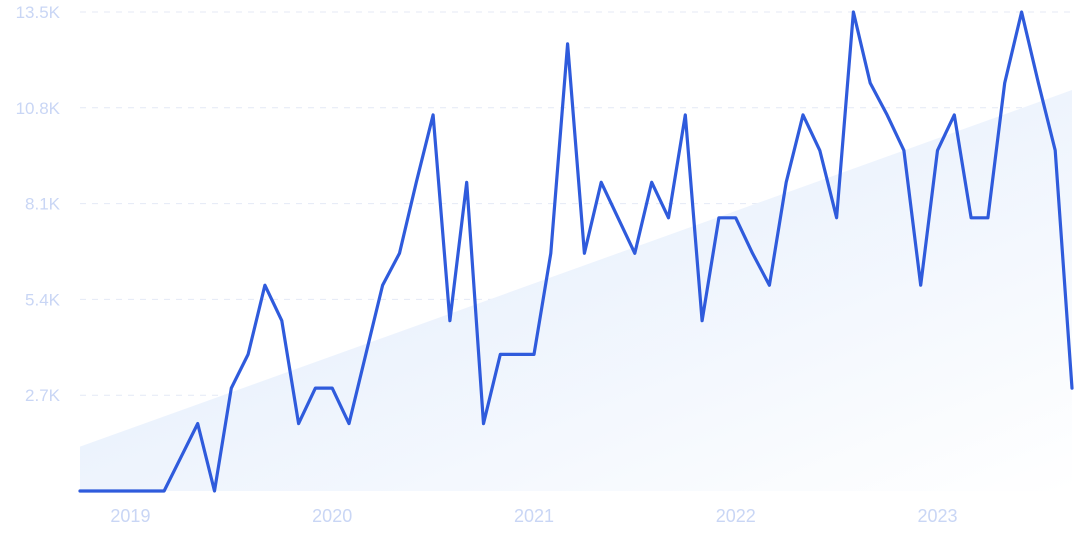  I want to click on y-axis-ticks: 2.7K 5.4K 8.1K 10.8K 13.5K, so click(38, 204).